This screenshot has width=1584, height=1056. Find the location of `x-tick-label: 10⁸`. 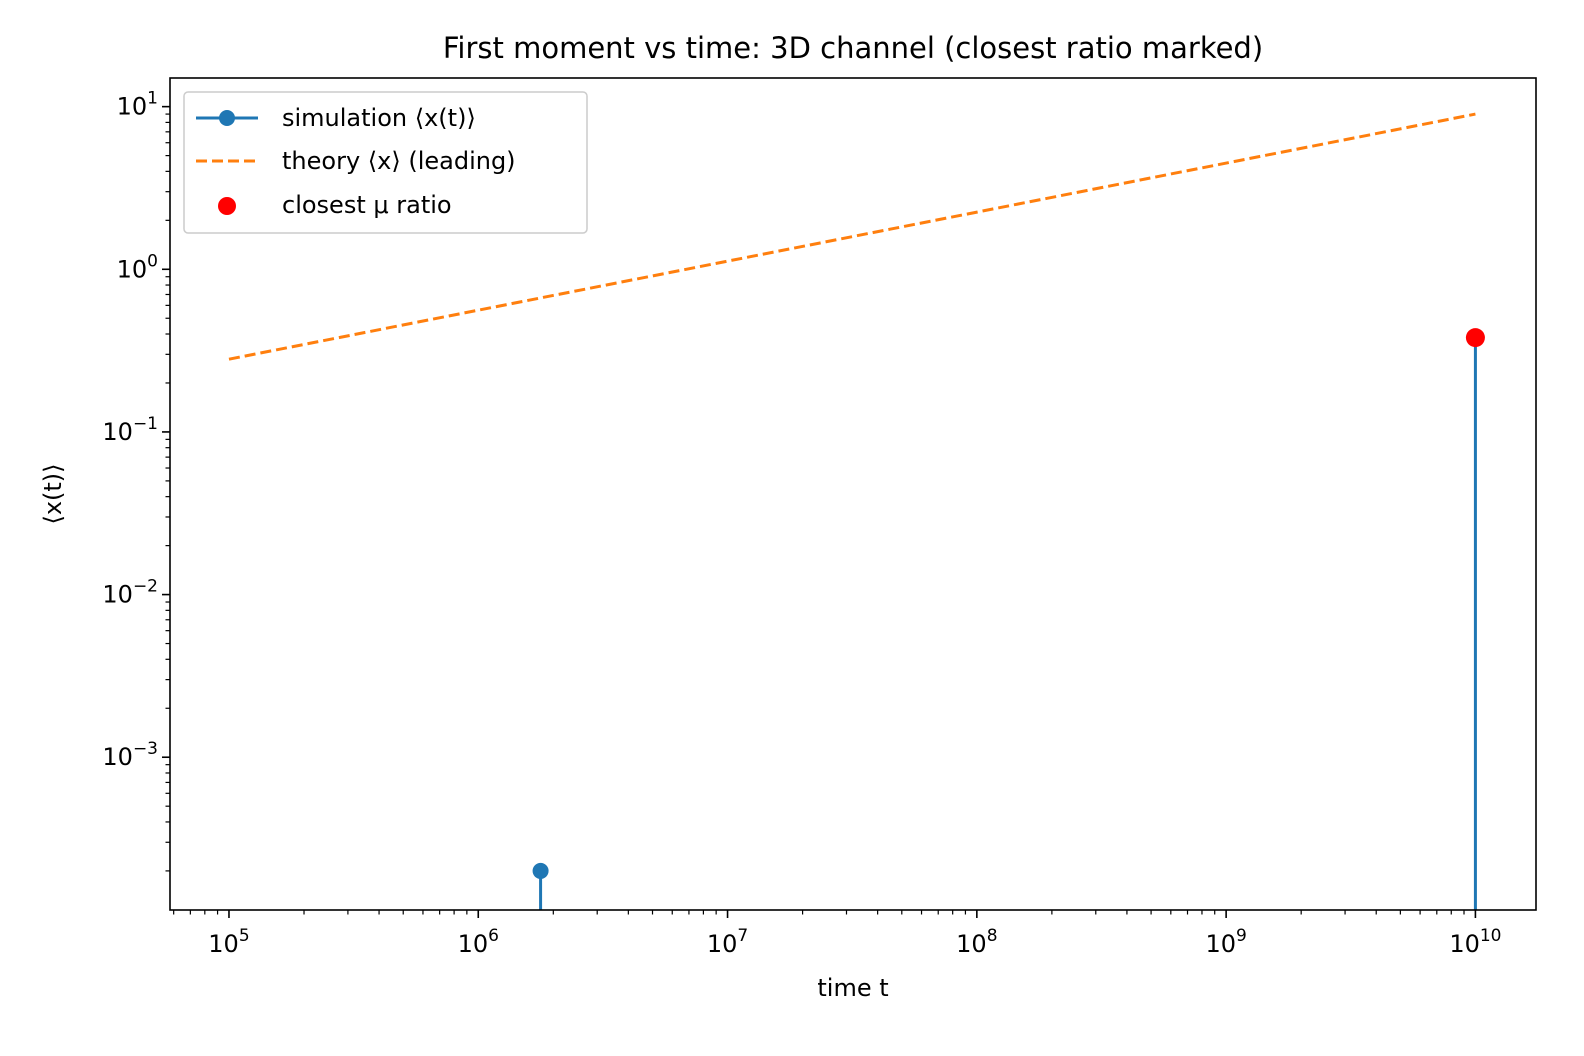

x-tick-label: 10⁸ is located at coordinates (976, 942).